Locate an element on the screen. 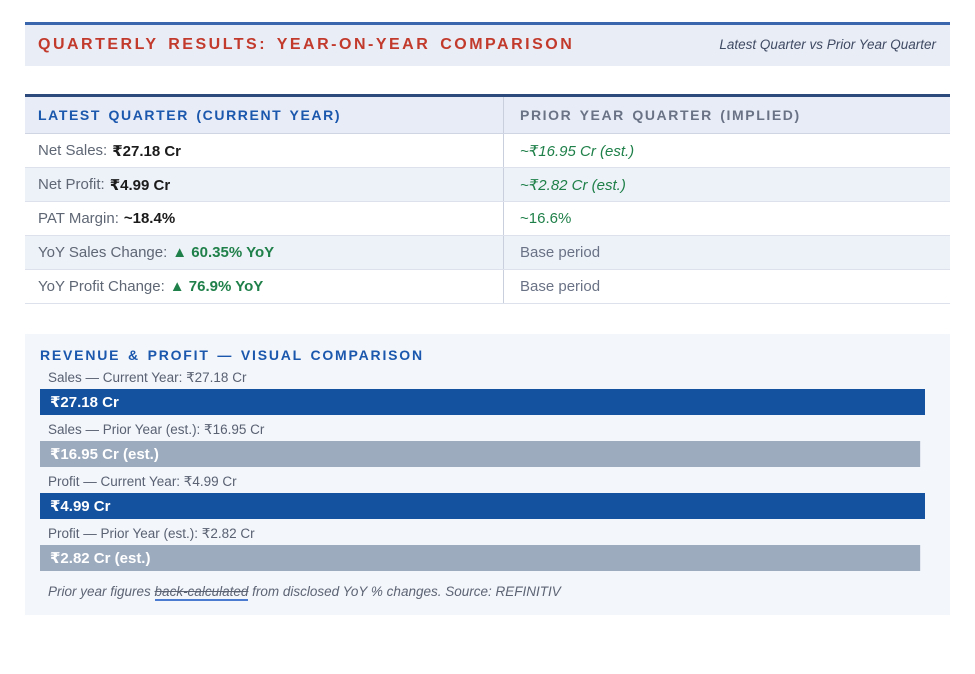 This screenshot has width=975, height=674. bar-label: Profit — Prior Year (est.): ₹2.82 Cr is located at coordinates (151, 533).